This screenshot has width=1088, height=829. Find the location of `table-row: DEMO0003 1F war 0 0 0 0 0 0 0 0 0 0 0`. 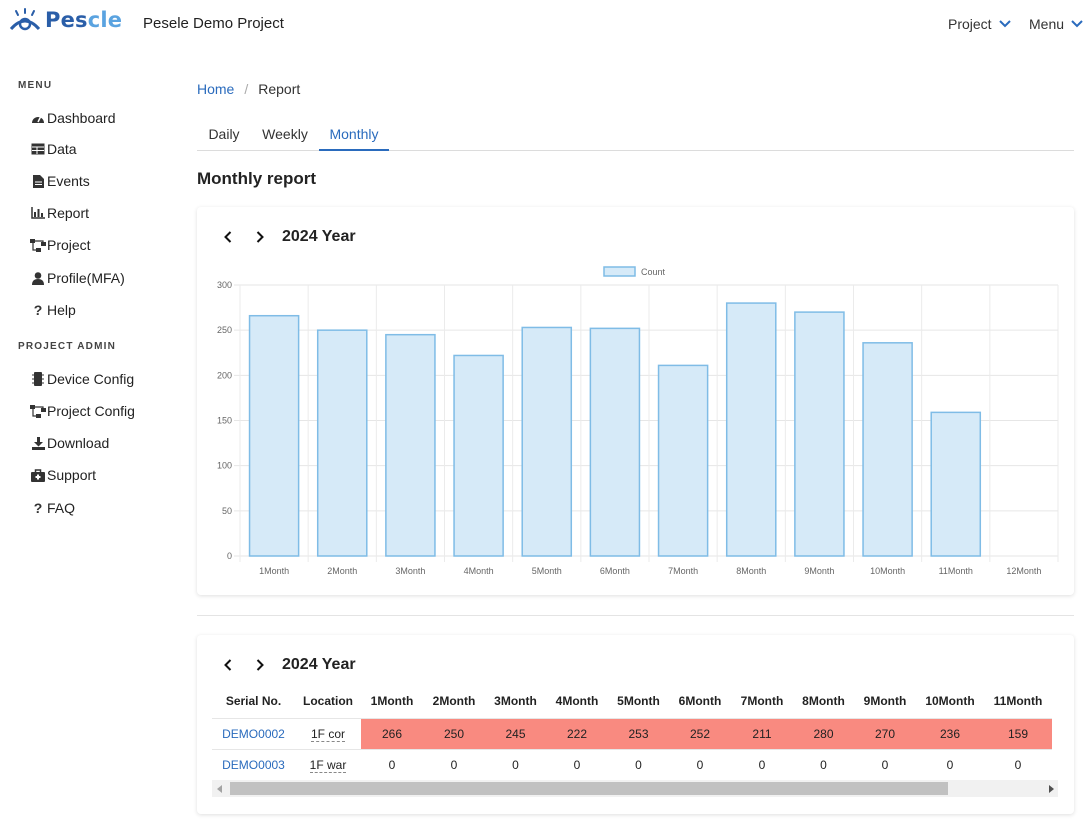

table-row: DEMO0003 1F war 0 0 0 0 0 0 0 0 0 0 0 is located at coordinates (632, 764).